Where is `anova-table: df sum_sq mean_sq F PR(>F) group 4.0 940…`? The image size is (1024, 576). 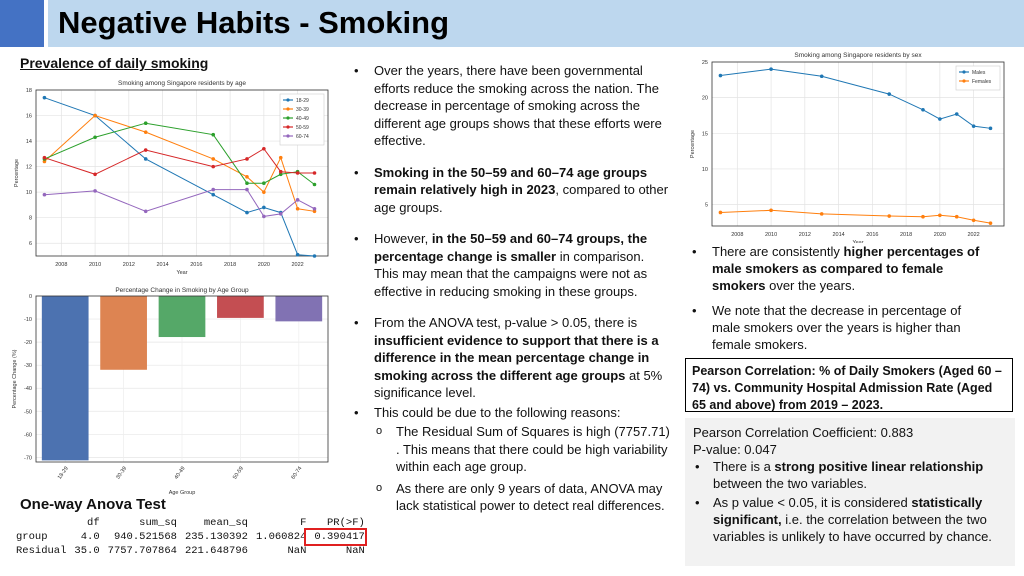 anova-table: df sum_sq mean_sq F PR(>F) group 4.0 940… is located at coordinates (191, 537).